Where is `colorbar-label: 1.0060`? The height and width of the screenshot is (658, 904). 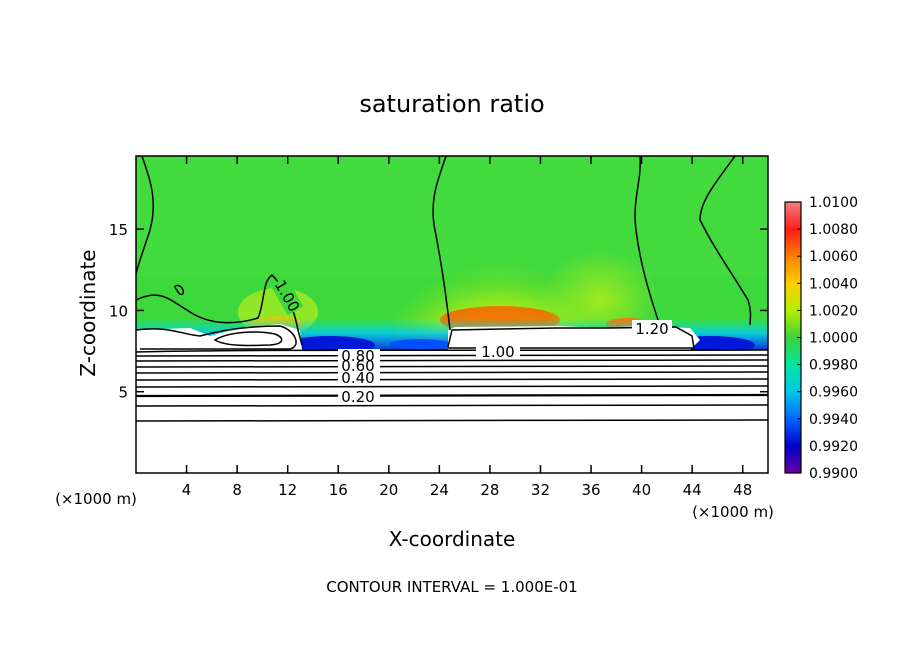 colorbar-label: 1.0060 is located at coordinates (833, 257).